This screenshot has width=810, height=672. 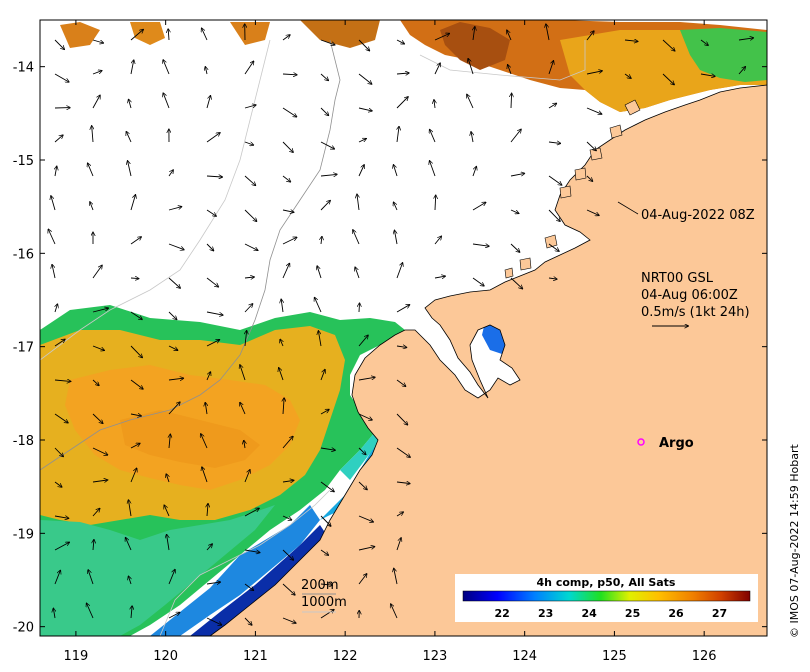 What do you see at coordinates (704, 656) in the screenshot?
I see `lon-tick-label: 126` at bounding box center [704, 656].